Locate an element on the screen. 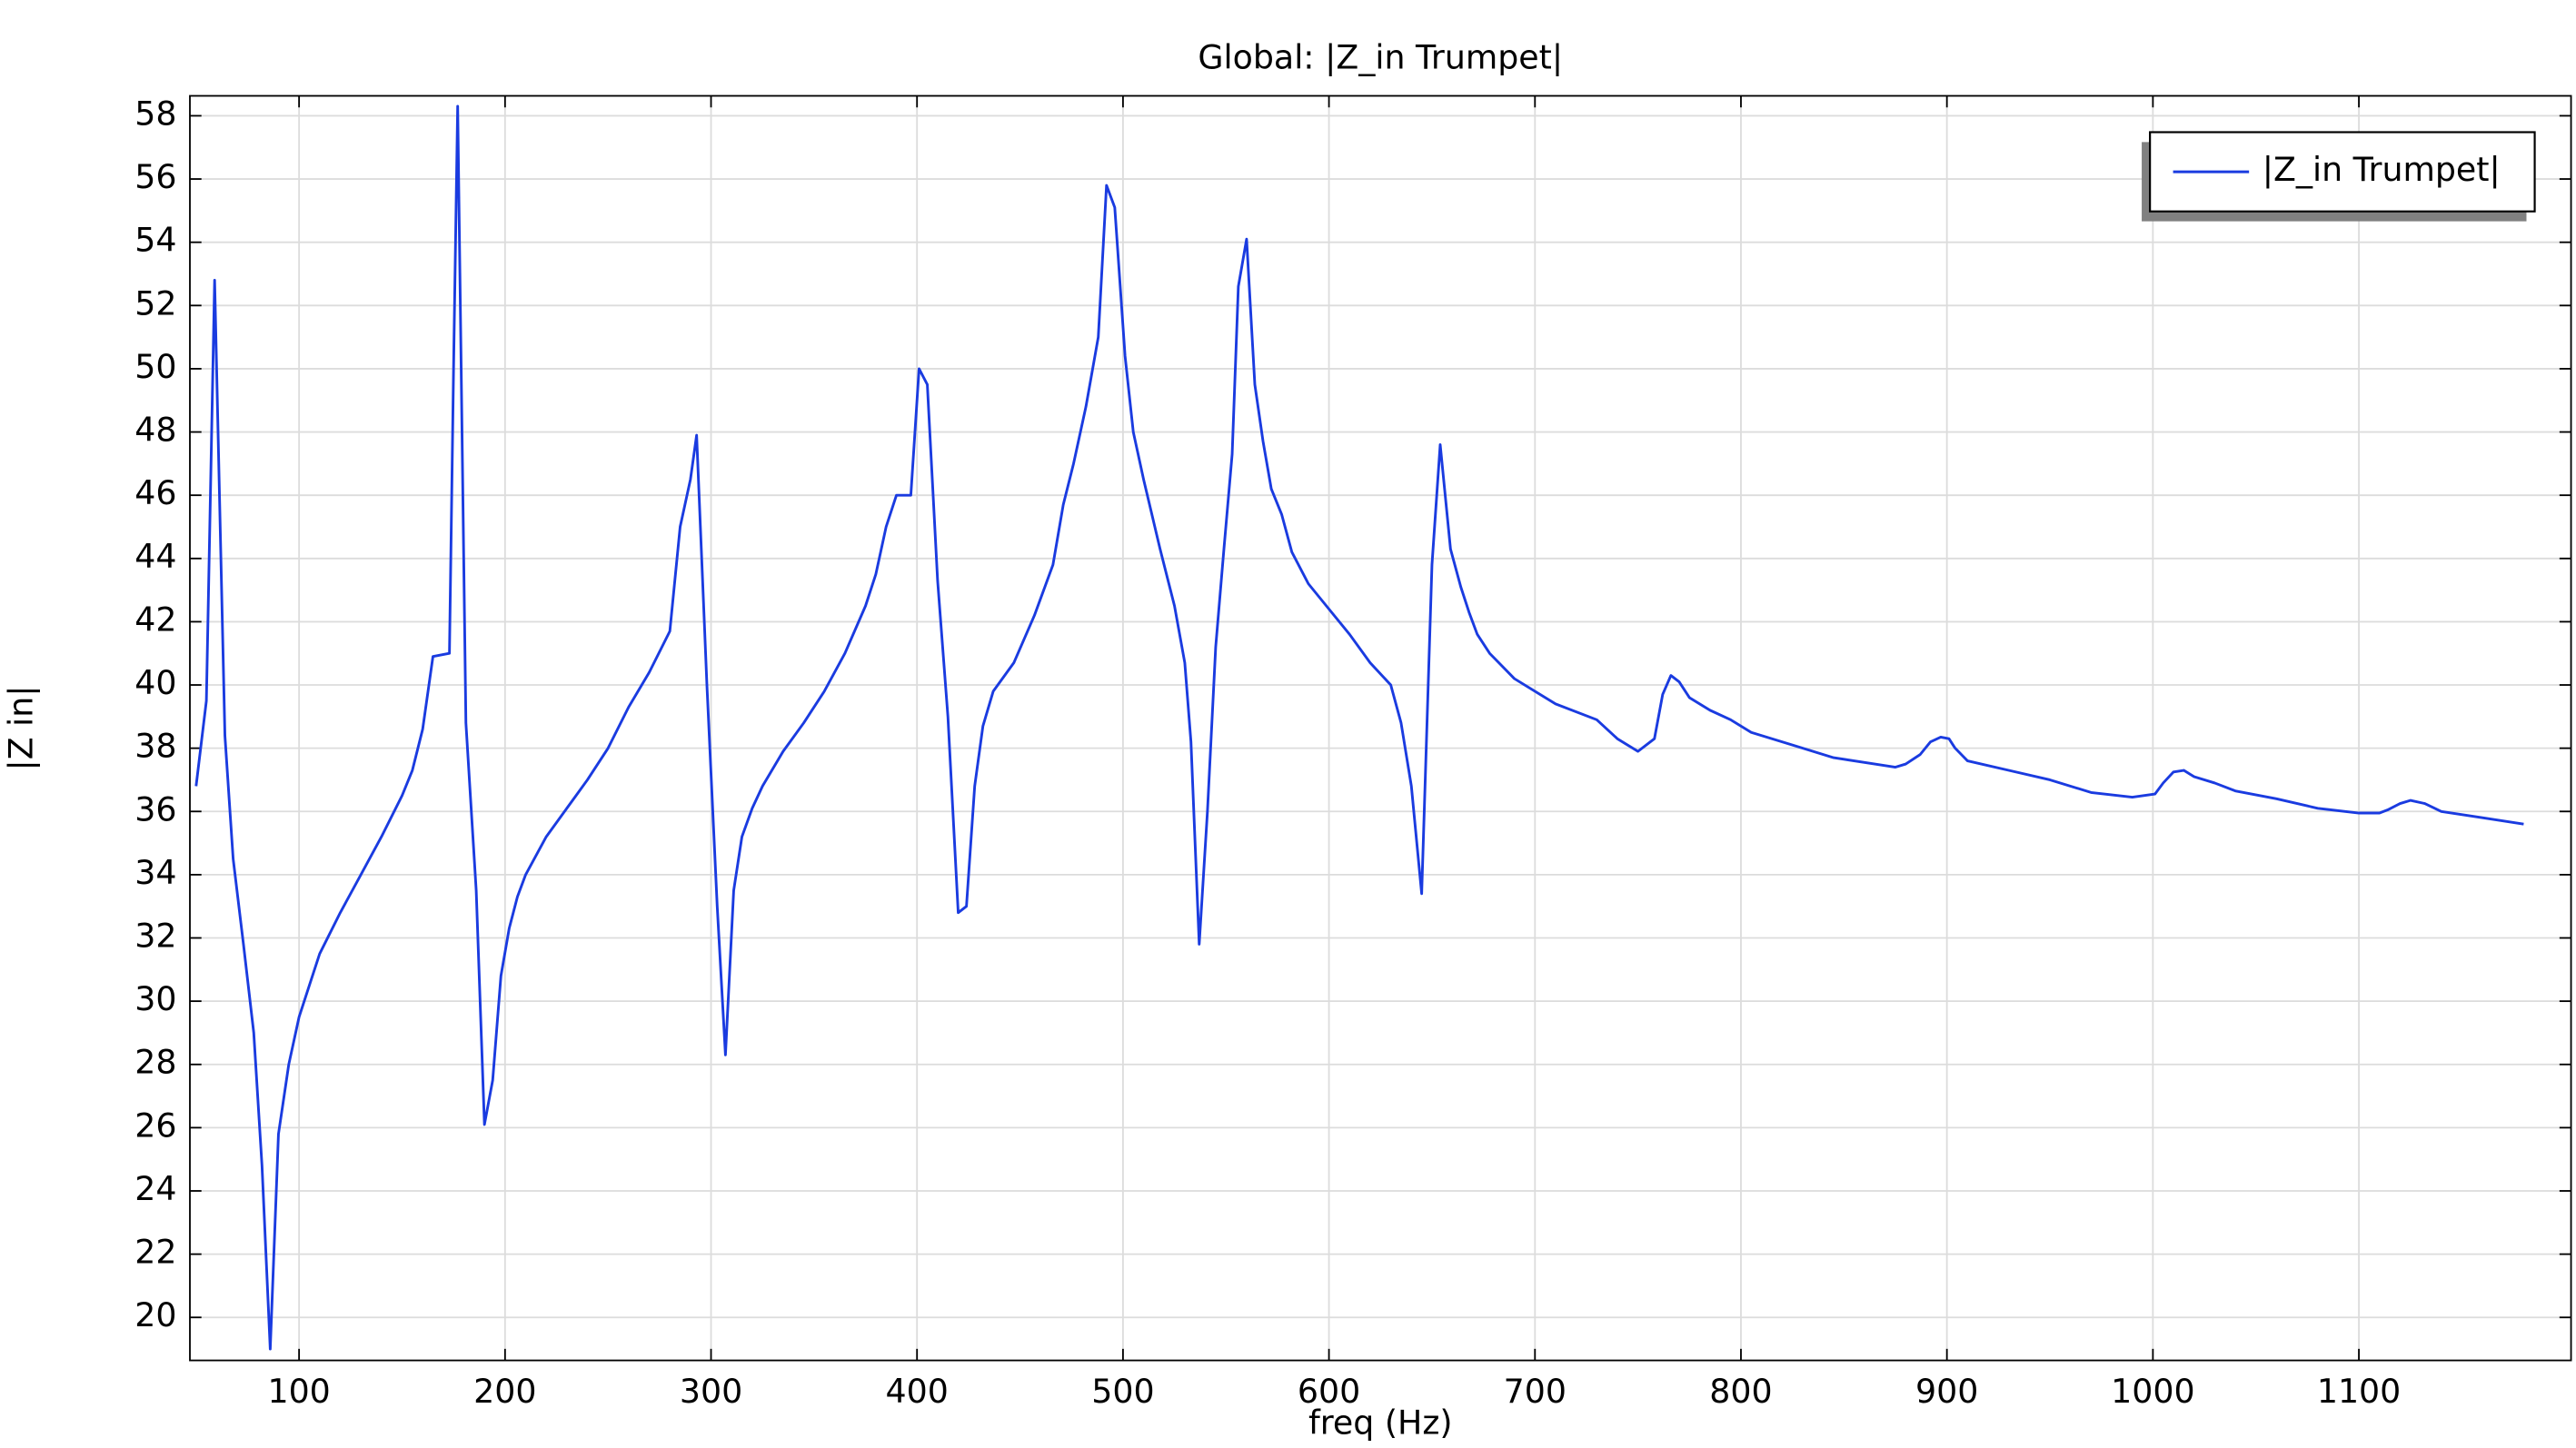 The height and width of the screenshot is (1448, 2576). y-tick-label: 40 is located at coordinates (155, 682).